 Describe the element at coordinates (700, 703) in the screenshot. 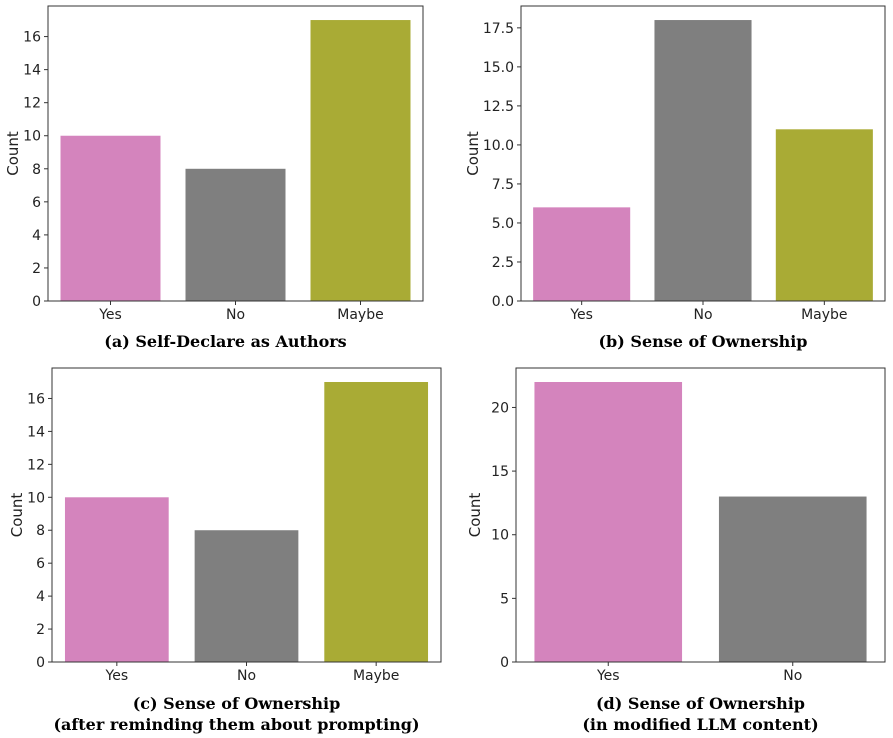

I see `chart-caption: (d) Sense of Ownership` at that location.